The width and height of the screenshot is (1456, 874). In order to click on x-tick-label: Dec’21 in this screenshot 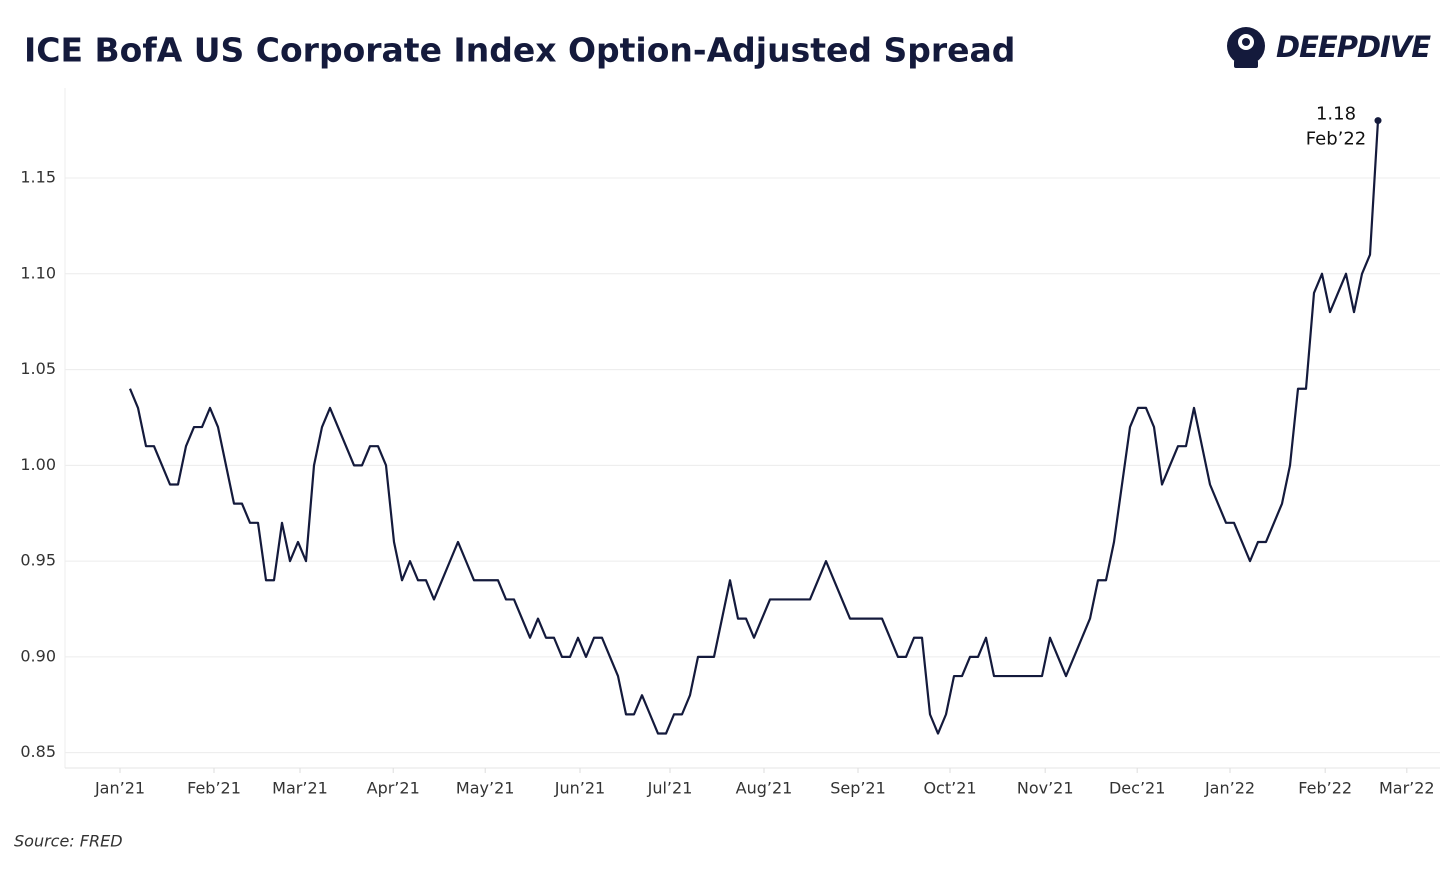, I will do `click(1137, 788)`.